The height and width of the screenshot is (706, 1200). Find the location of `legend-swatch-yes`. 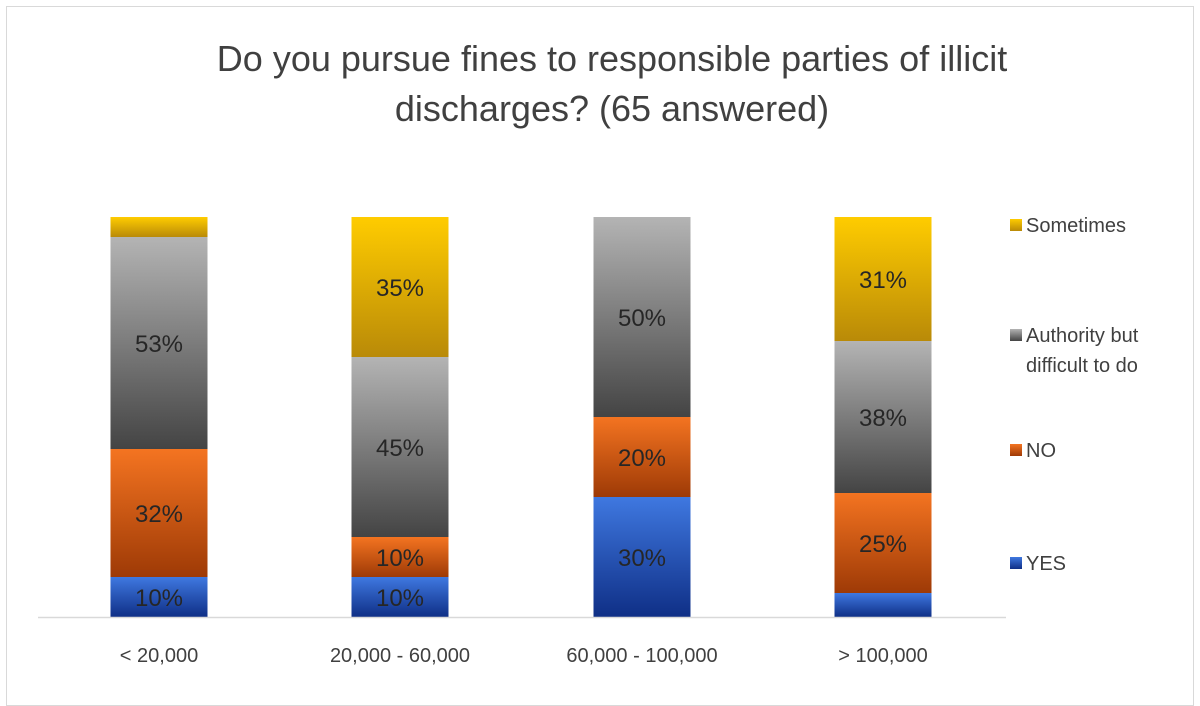

legend-swatch-yes is located at coordinates (1016, 563).